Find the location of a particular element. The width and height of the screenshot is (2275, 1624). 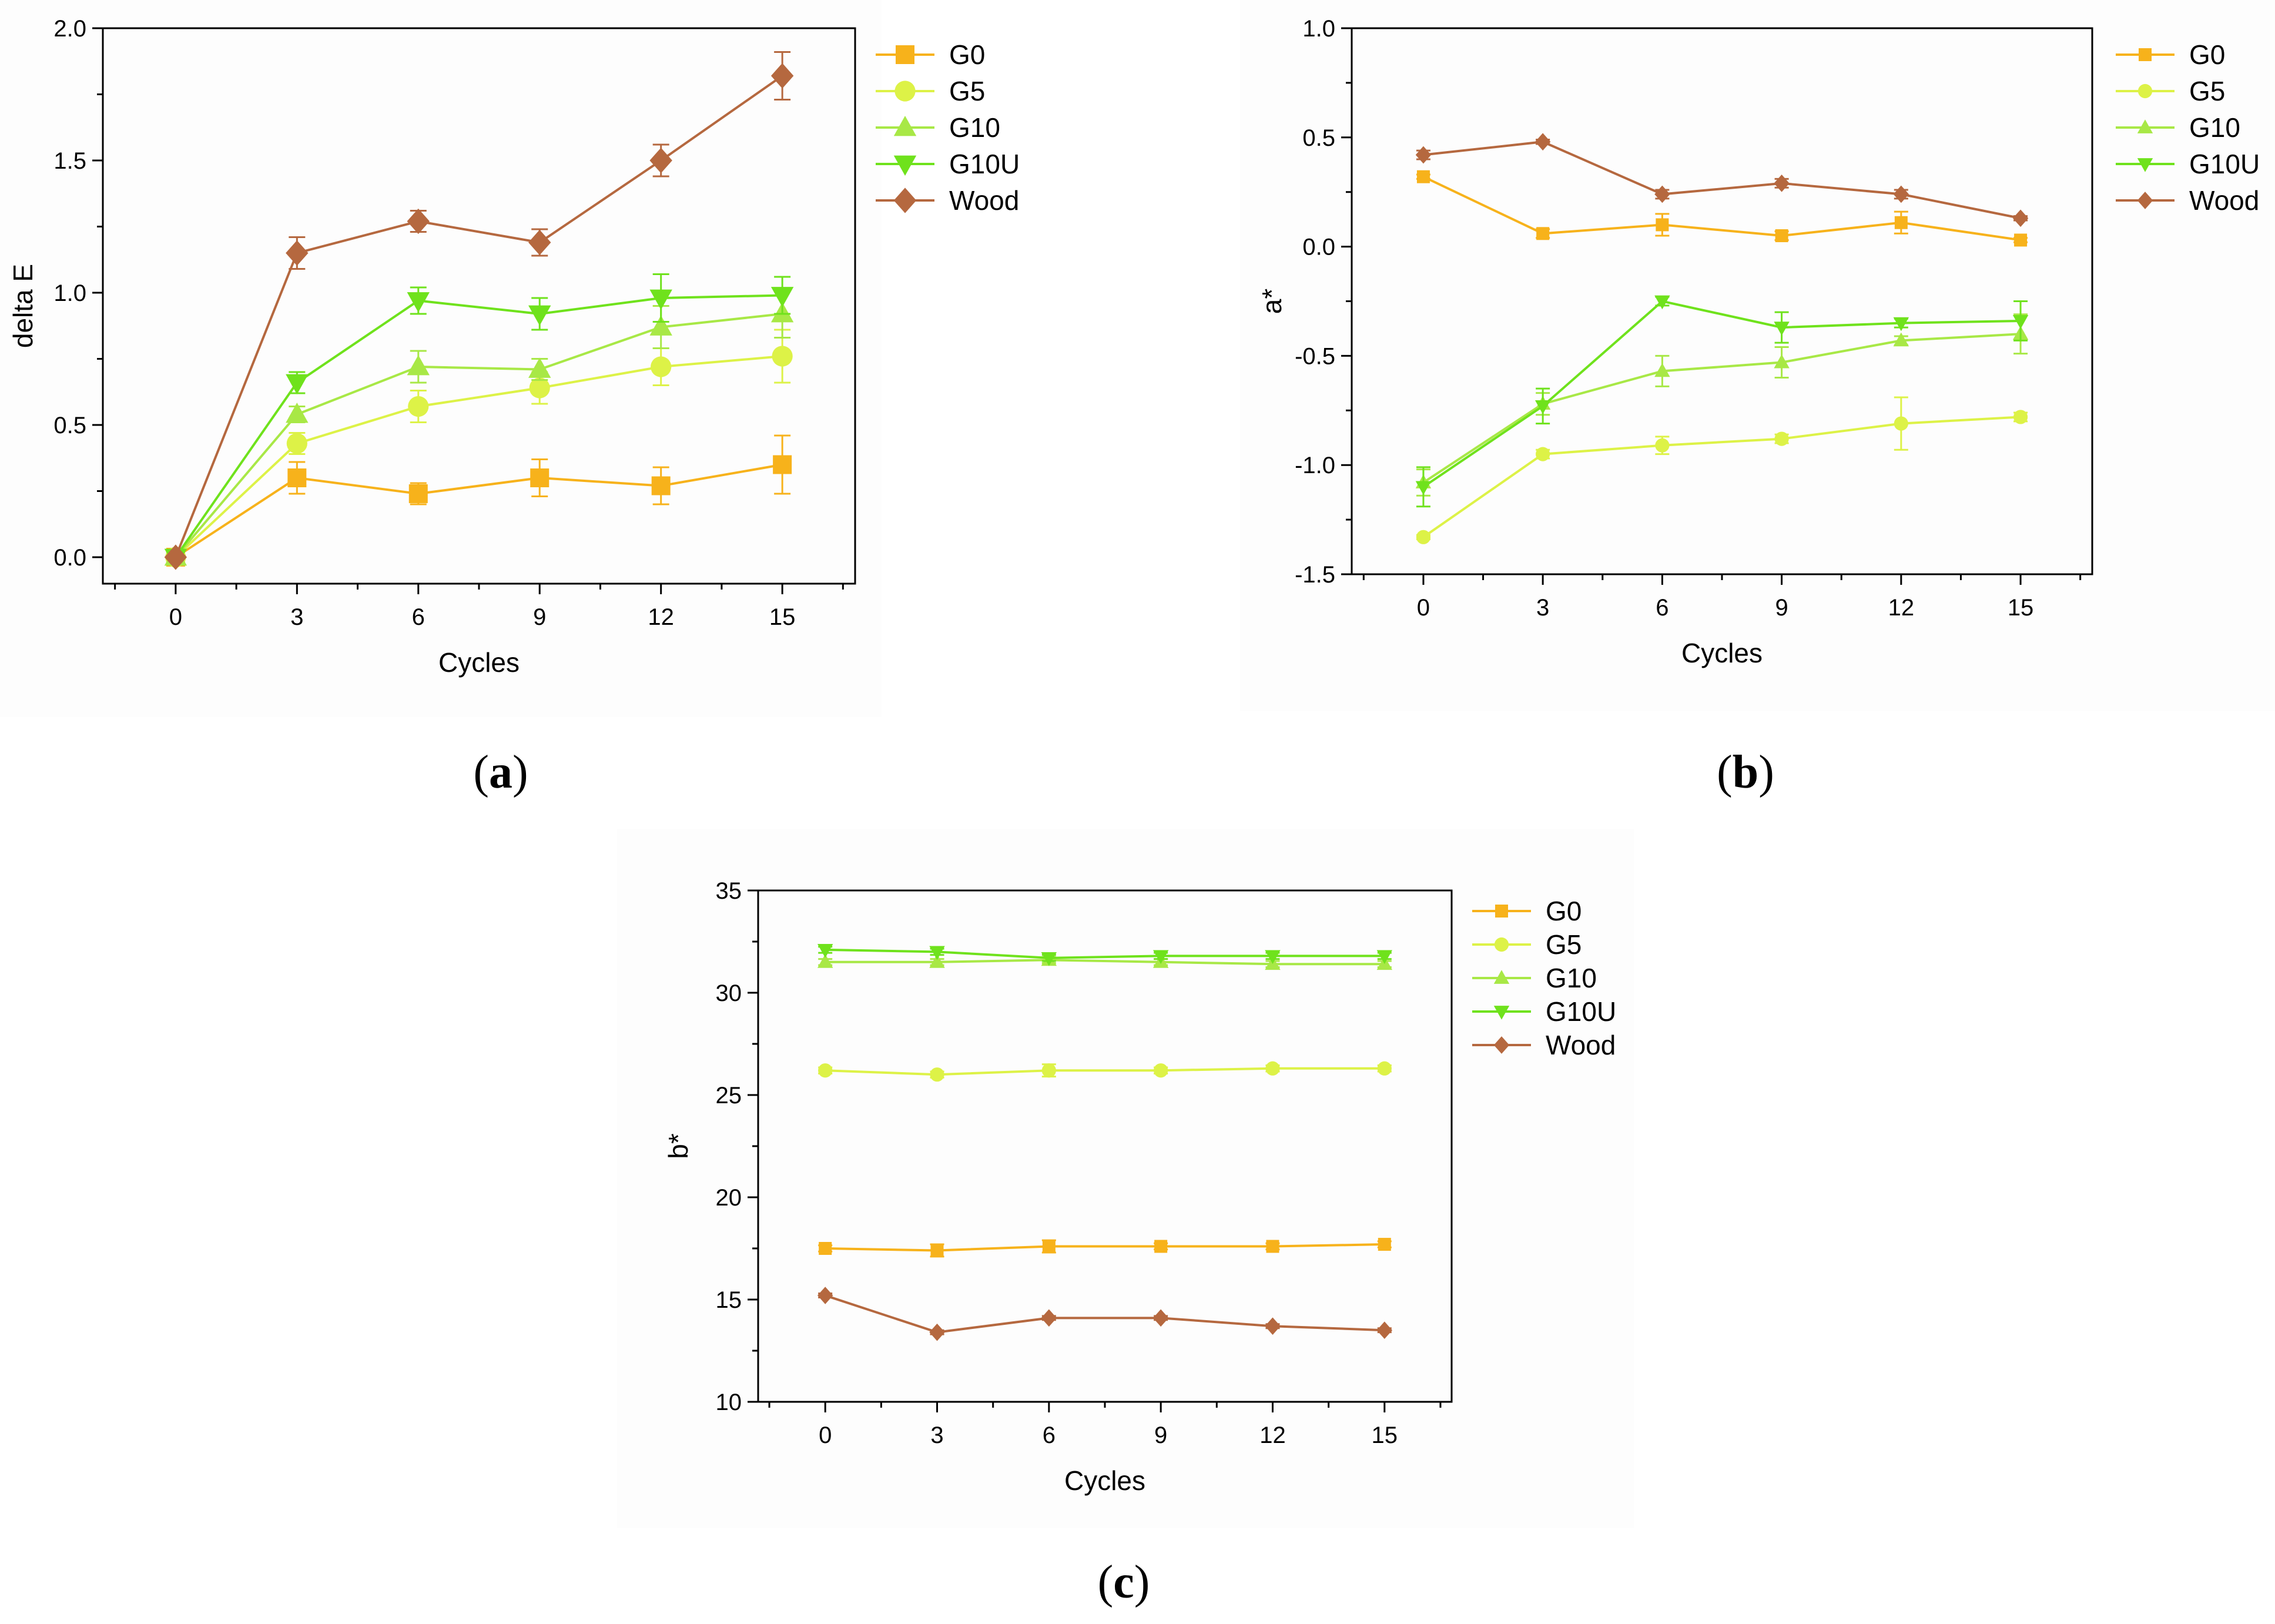

series-line-g10 is located at coordinates (1721, 409).